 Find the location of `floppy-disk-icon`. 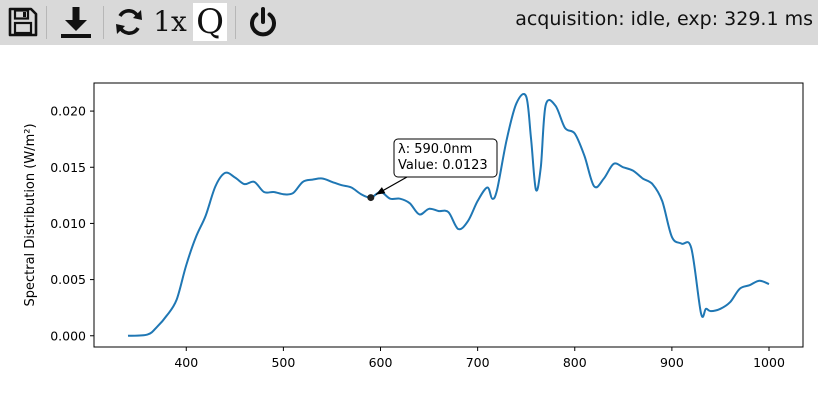

floppy-disk-icon is located at coordinates (23, 22).